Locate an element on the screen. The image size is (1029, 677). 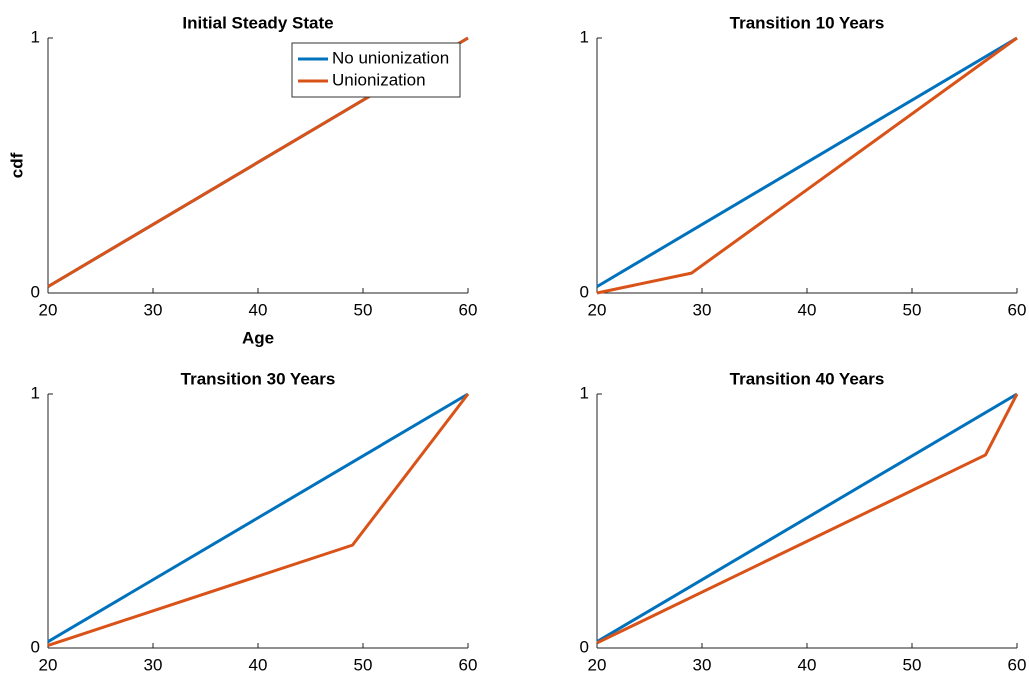
legend-label: No unionization is located at coordinates (390, 57).